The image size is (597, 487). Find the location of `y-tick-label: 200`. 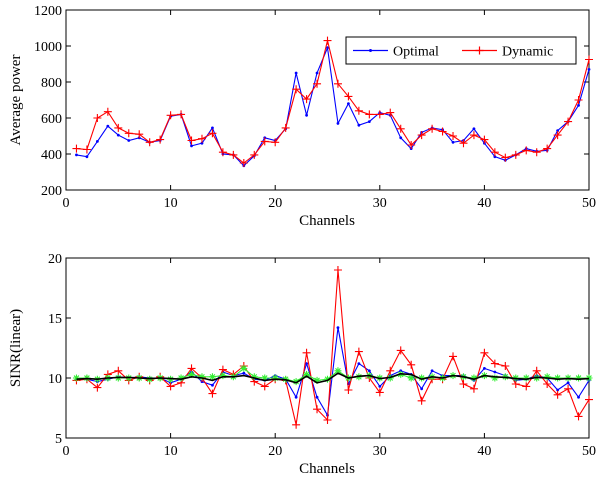

y-tick-label: 200 is located at coordinates (51, 191).